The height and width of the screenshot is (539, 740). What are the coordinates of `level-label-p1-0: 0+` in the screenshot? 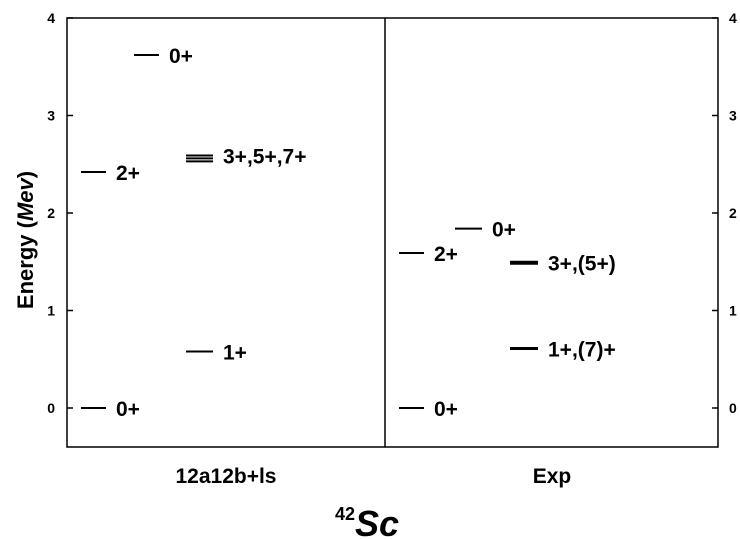 It's located at (446, 409).